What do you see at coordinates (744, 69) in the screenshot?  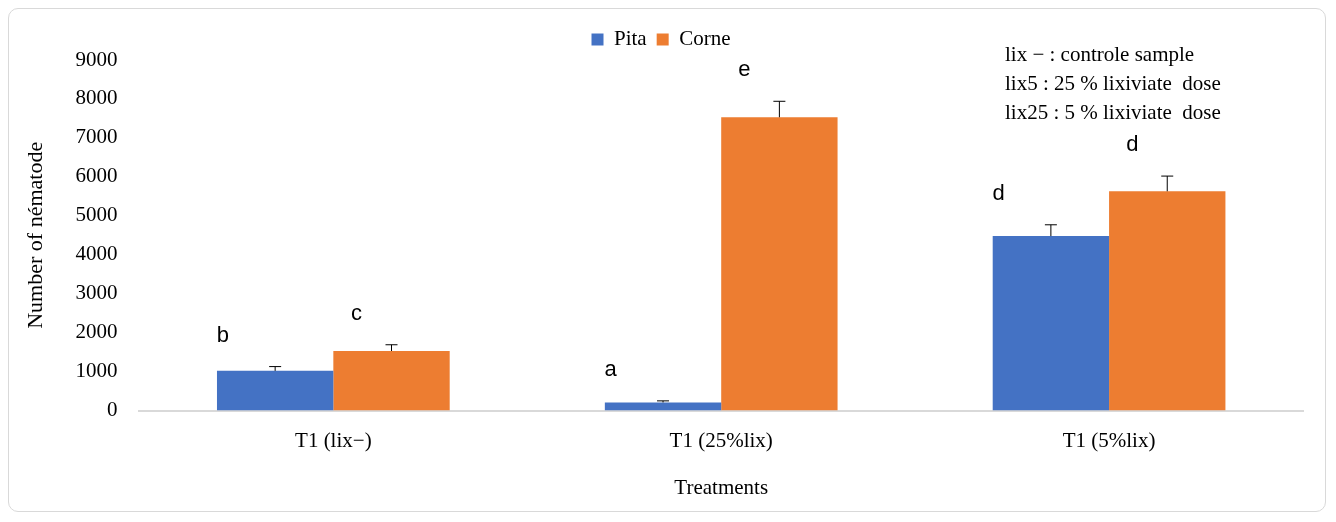 I see `annotation: e` at bounding box center [744, 69].